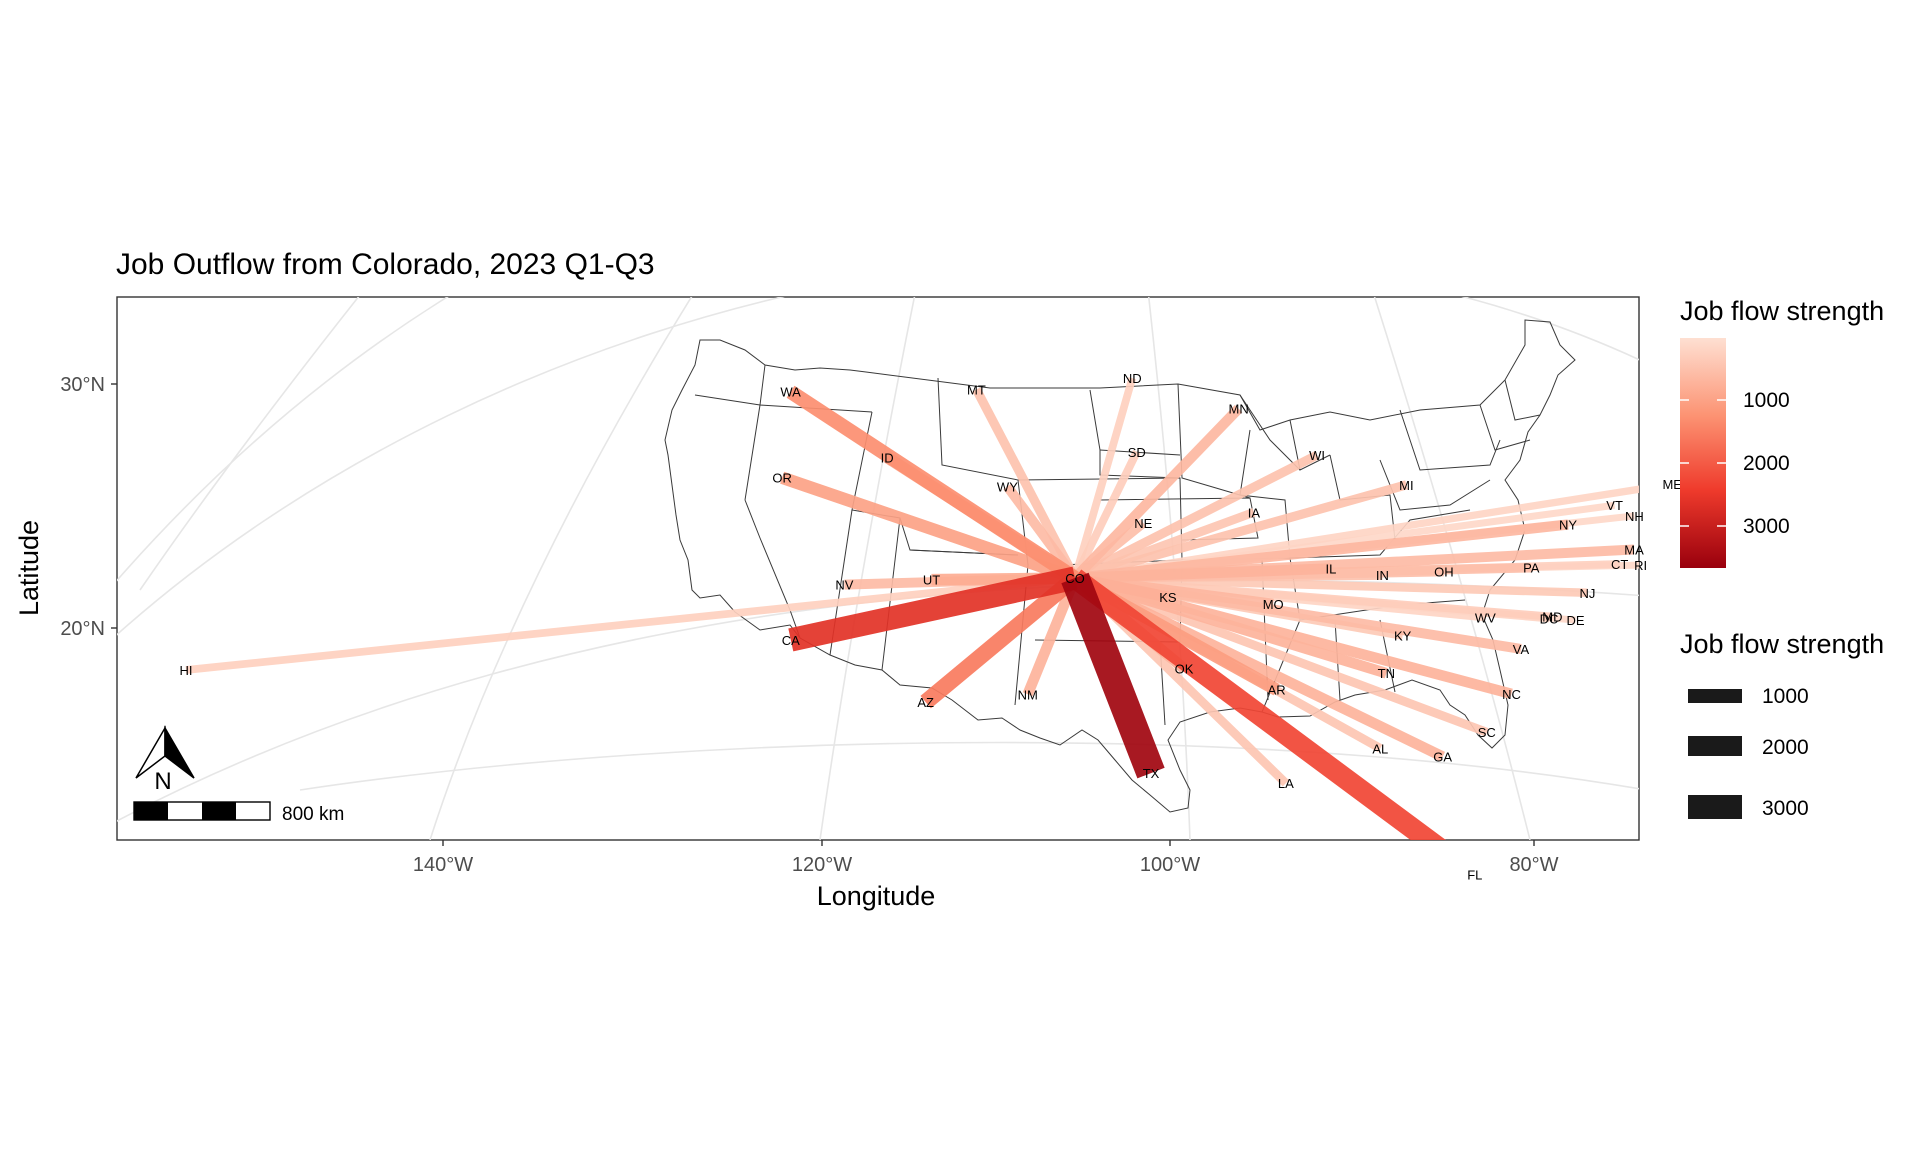  What do you see at coordinates (1485, 618) in the screenshot?
I see `state-label-wv: WV` at bounding box center [1485, 618].